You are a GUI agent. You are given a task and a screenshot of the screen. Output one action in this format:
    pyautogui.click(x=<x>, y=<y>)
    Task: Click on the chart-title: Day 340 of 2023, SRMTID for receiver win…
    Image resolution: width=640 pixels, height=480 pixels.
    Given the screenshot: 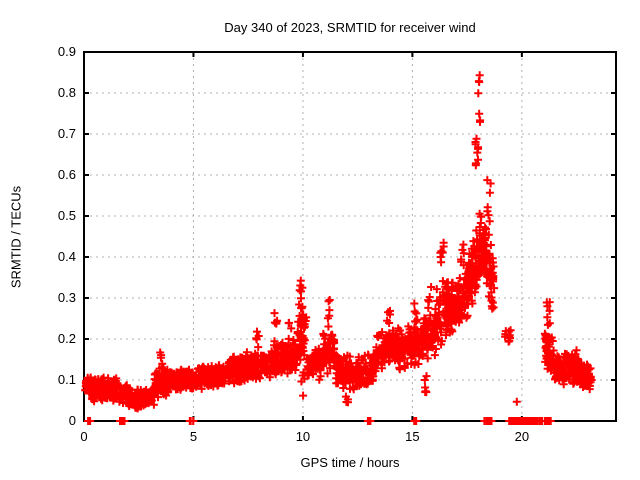 What is the action you would take?
    pyautogui.click(x=350, y=27)
    